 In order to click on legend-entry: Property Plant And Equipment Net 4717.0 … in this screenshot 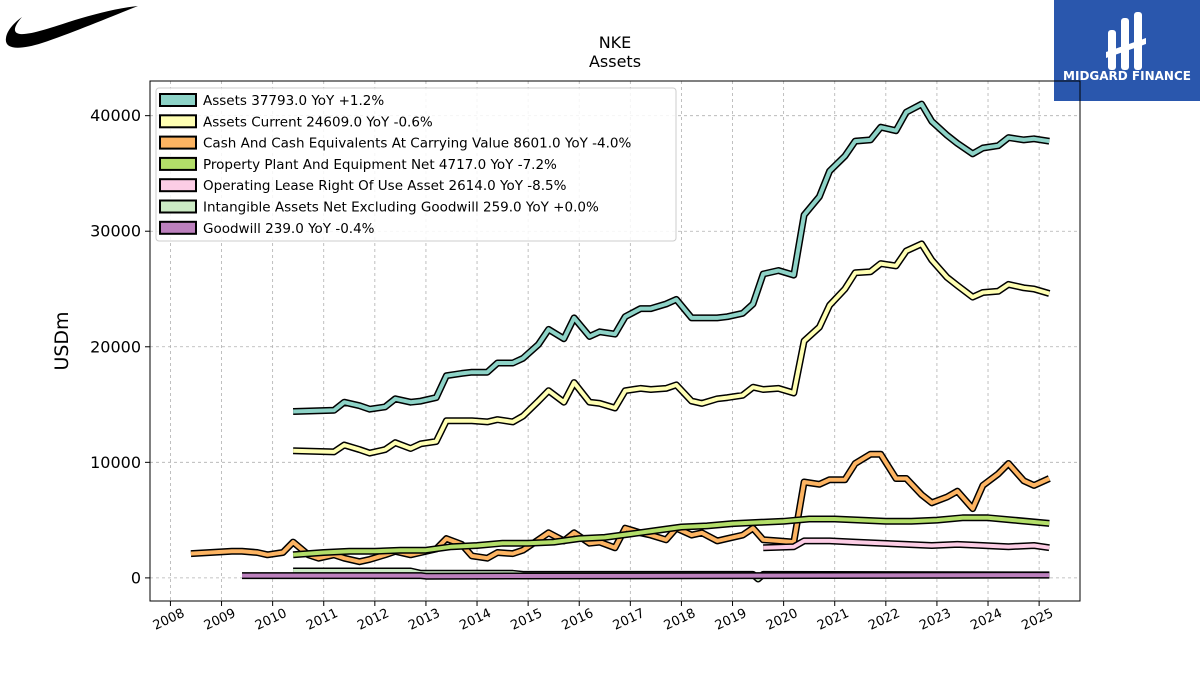, I will do `click(358, 164)`.